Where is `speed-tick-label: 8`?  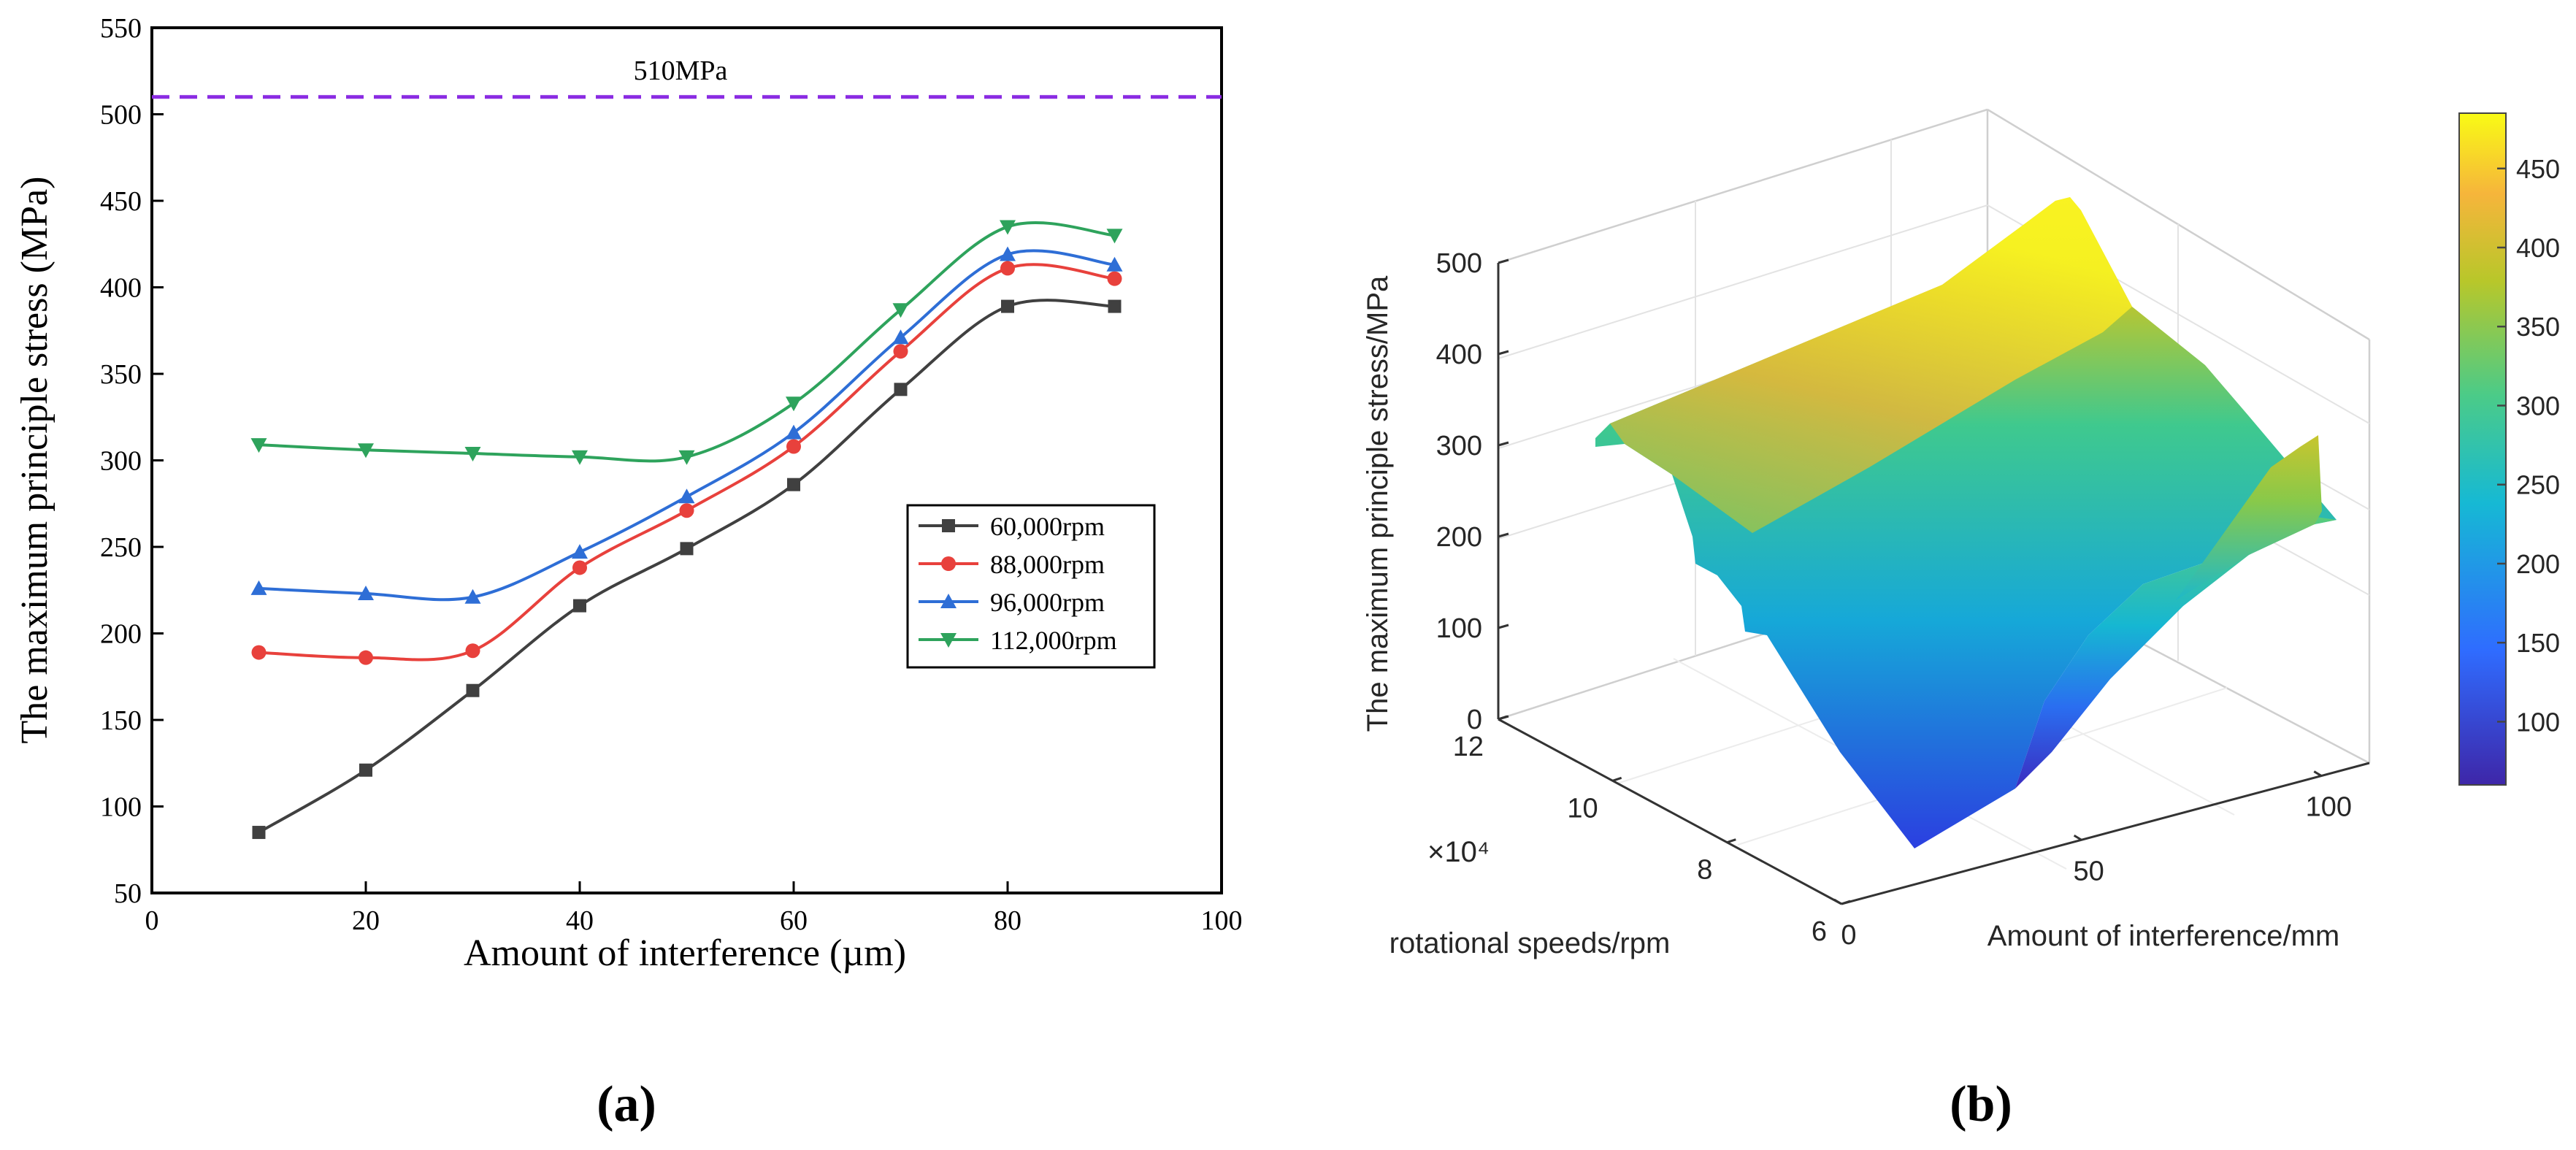 speed-tick-label: 8 is located at coordinates (1704, 870).